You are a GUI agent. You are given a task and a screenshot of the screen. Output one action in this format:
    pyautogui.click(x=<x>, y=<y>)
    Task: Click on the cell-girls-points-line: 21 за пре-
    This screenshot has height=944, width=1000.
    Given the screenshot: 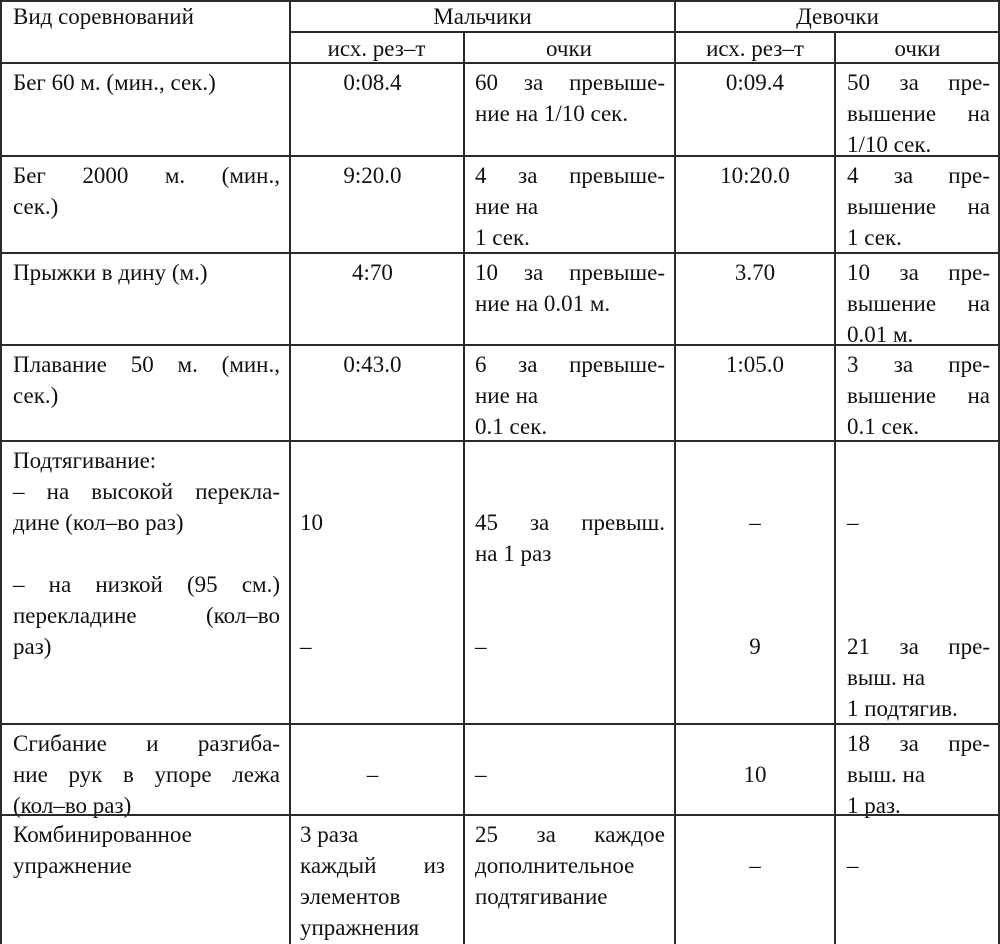 What is the action you would take?
    pyautogui.click(x=918, y=646)
    